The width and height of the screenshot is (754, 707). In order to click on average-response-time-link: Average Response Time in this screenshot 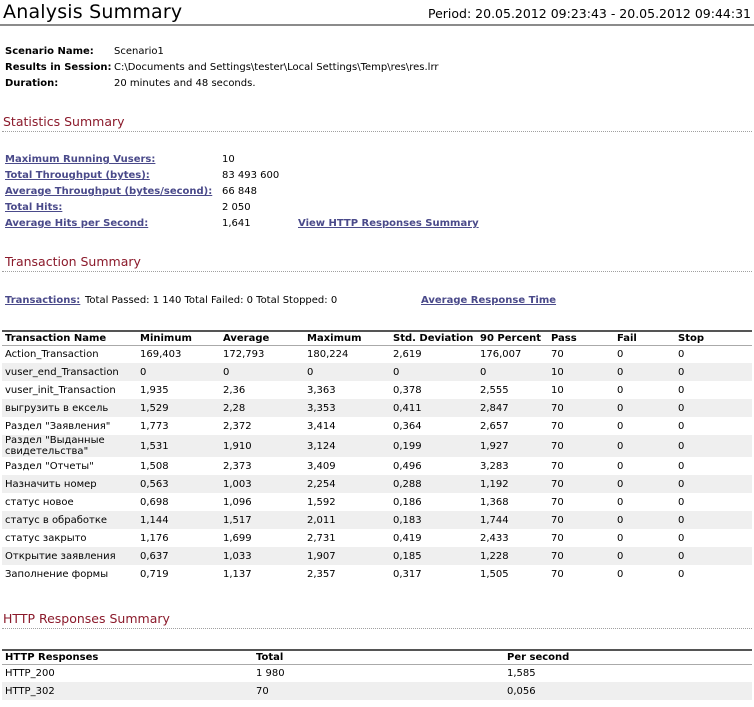, I will do `click(489, 300)`.